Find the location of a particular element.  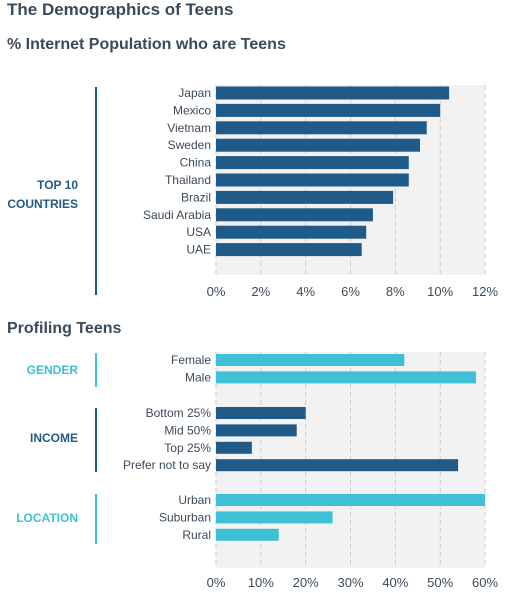

category-label: Bottom 25% is located at coordinates (179, 413).